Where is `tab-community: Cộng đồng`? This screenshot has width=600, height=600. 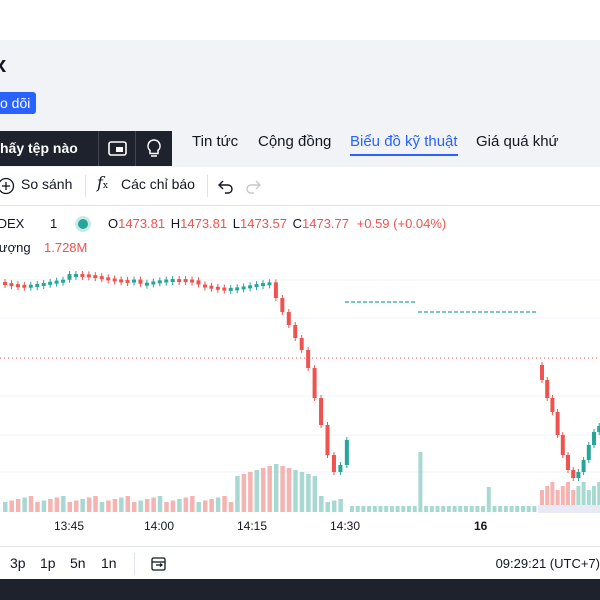 tab-community: Cộng đồng is located at coordinates (295, 141).